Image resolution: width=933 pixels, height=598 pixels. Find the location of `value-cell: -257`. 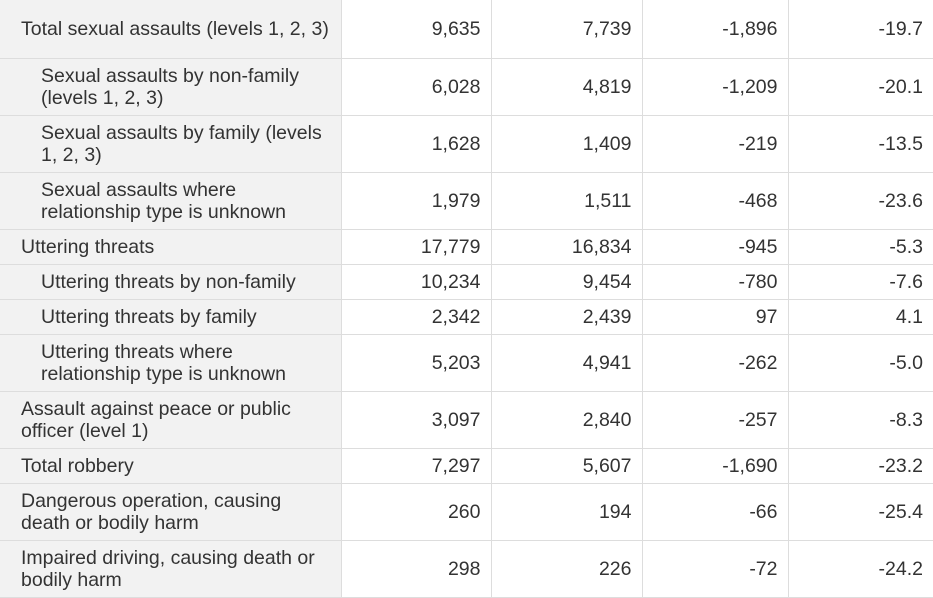

value-cell: -257 is located at coordinates (715, 420).